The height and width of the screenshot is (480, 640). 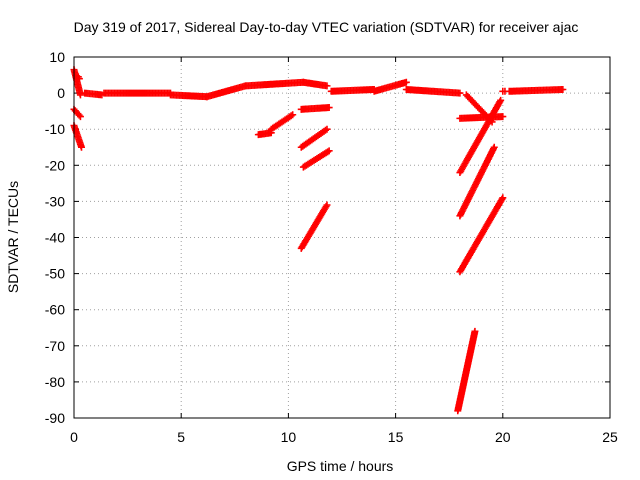 What do you see at coordinates (13, 237) in the screenshot?
I see `y-axis-label: SDTVAR / TECUs` at bounding box center [13, 237].